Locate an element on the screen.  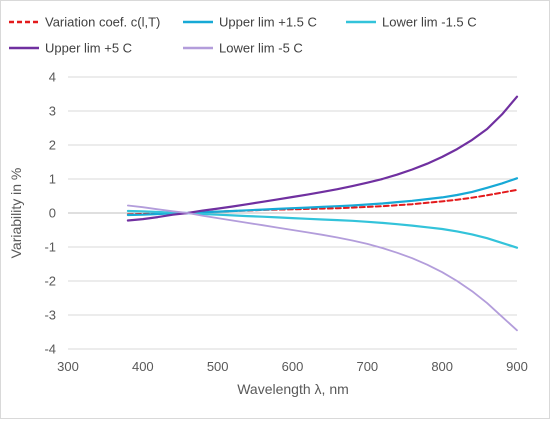
legend-label: Variation coef. c(l,T) is located at coordinates (102, 22).